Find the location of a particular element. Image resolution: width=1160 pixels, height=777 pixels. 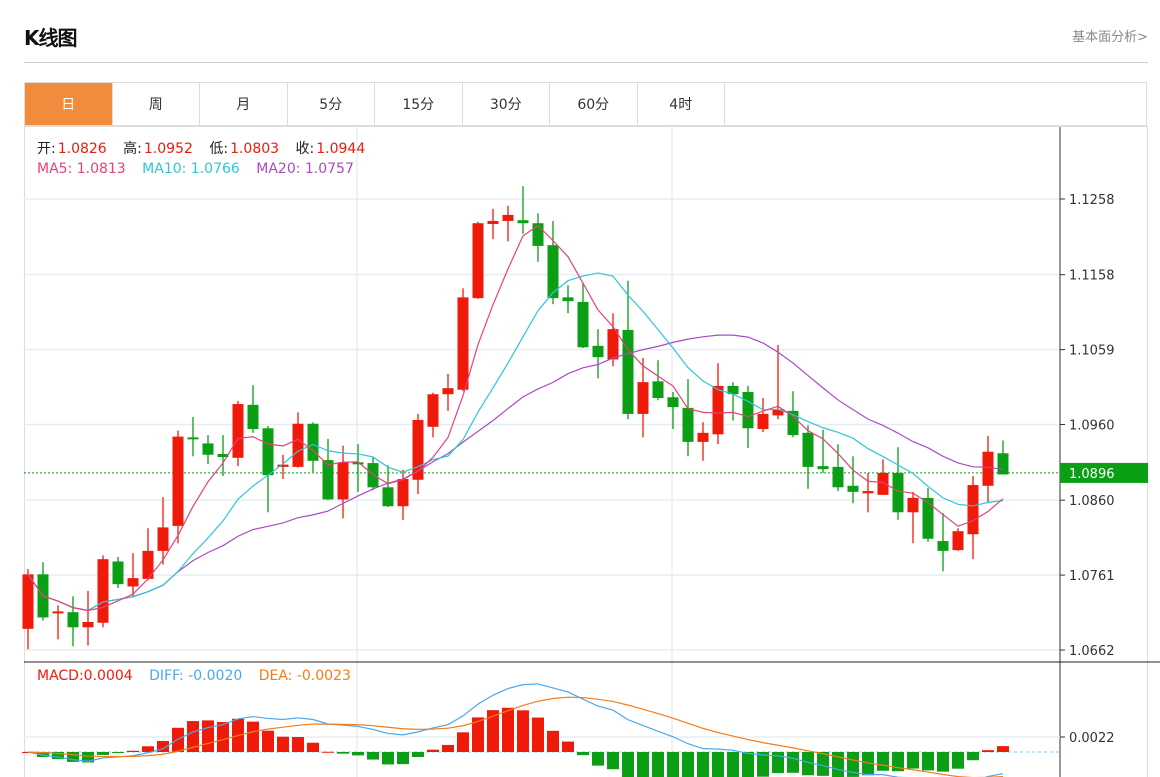

dea-line is located at coordinates (515, 736).